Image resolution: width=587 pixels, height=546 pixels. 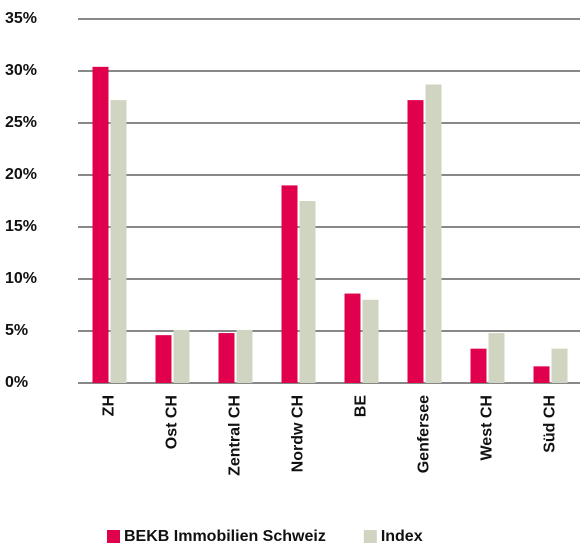 I want to click on y-tick-label: 15%, so click(x=21, y=226).